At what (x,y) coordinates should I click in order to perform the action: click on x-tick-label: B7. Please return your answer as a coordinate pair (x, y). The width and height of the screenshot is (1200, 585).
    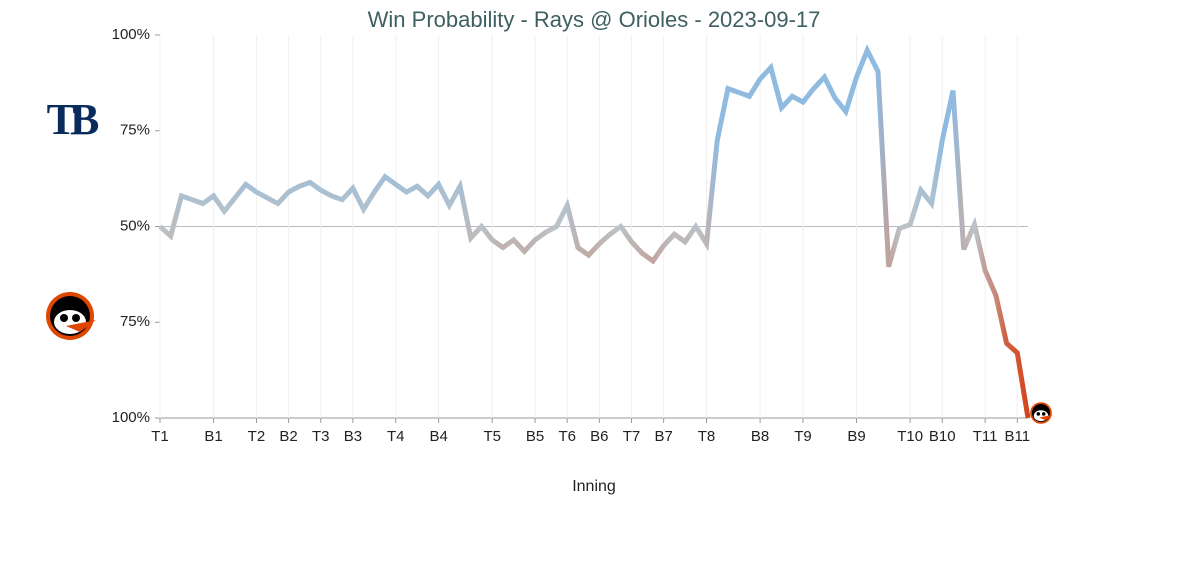
    Looking at the image, I should click on (663, 436).